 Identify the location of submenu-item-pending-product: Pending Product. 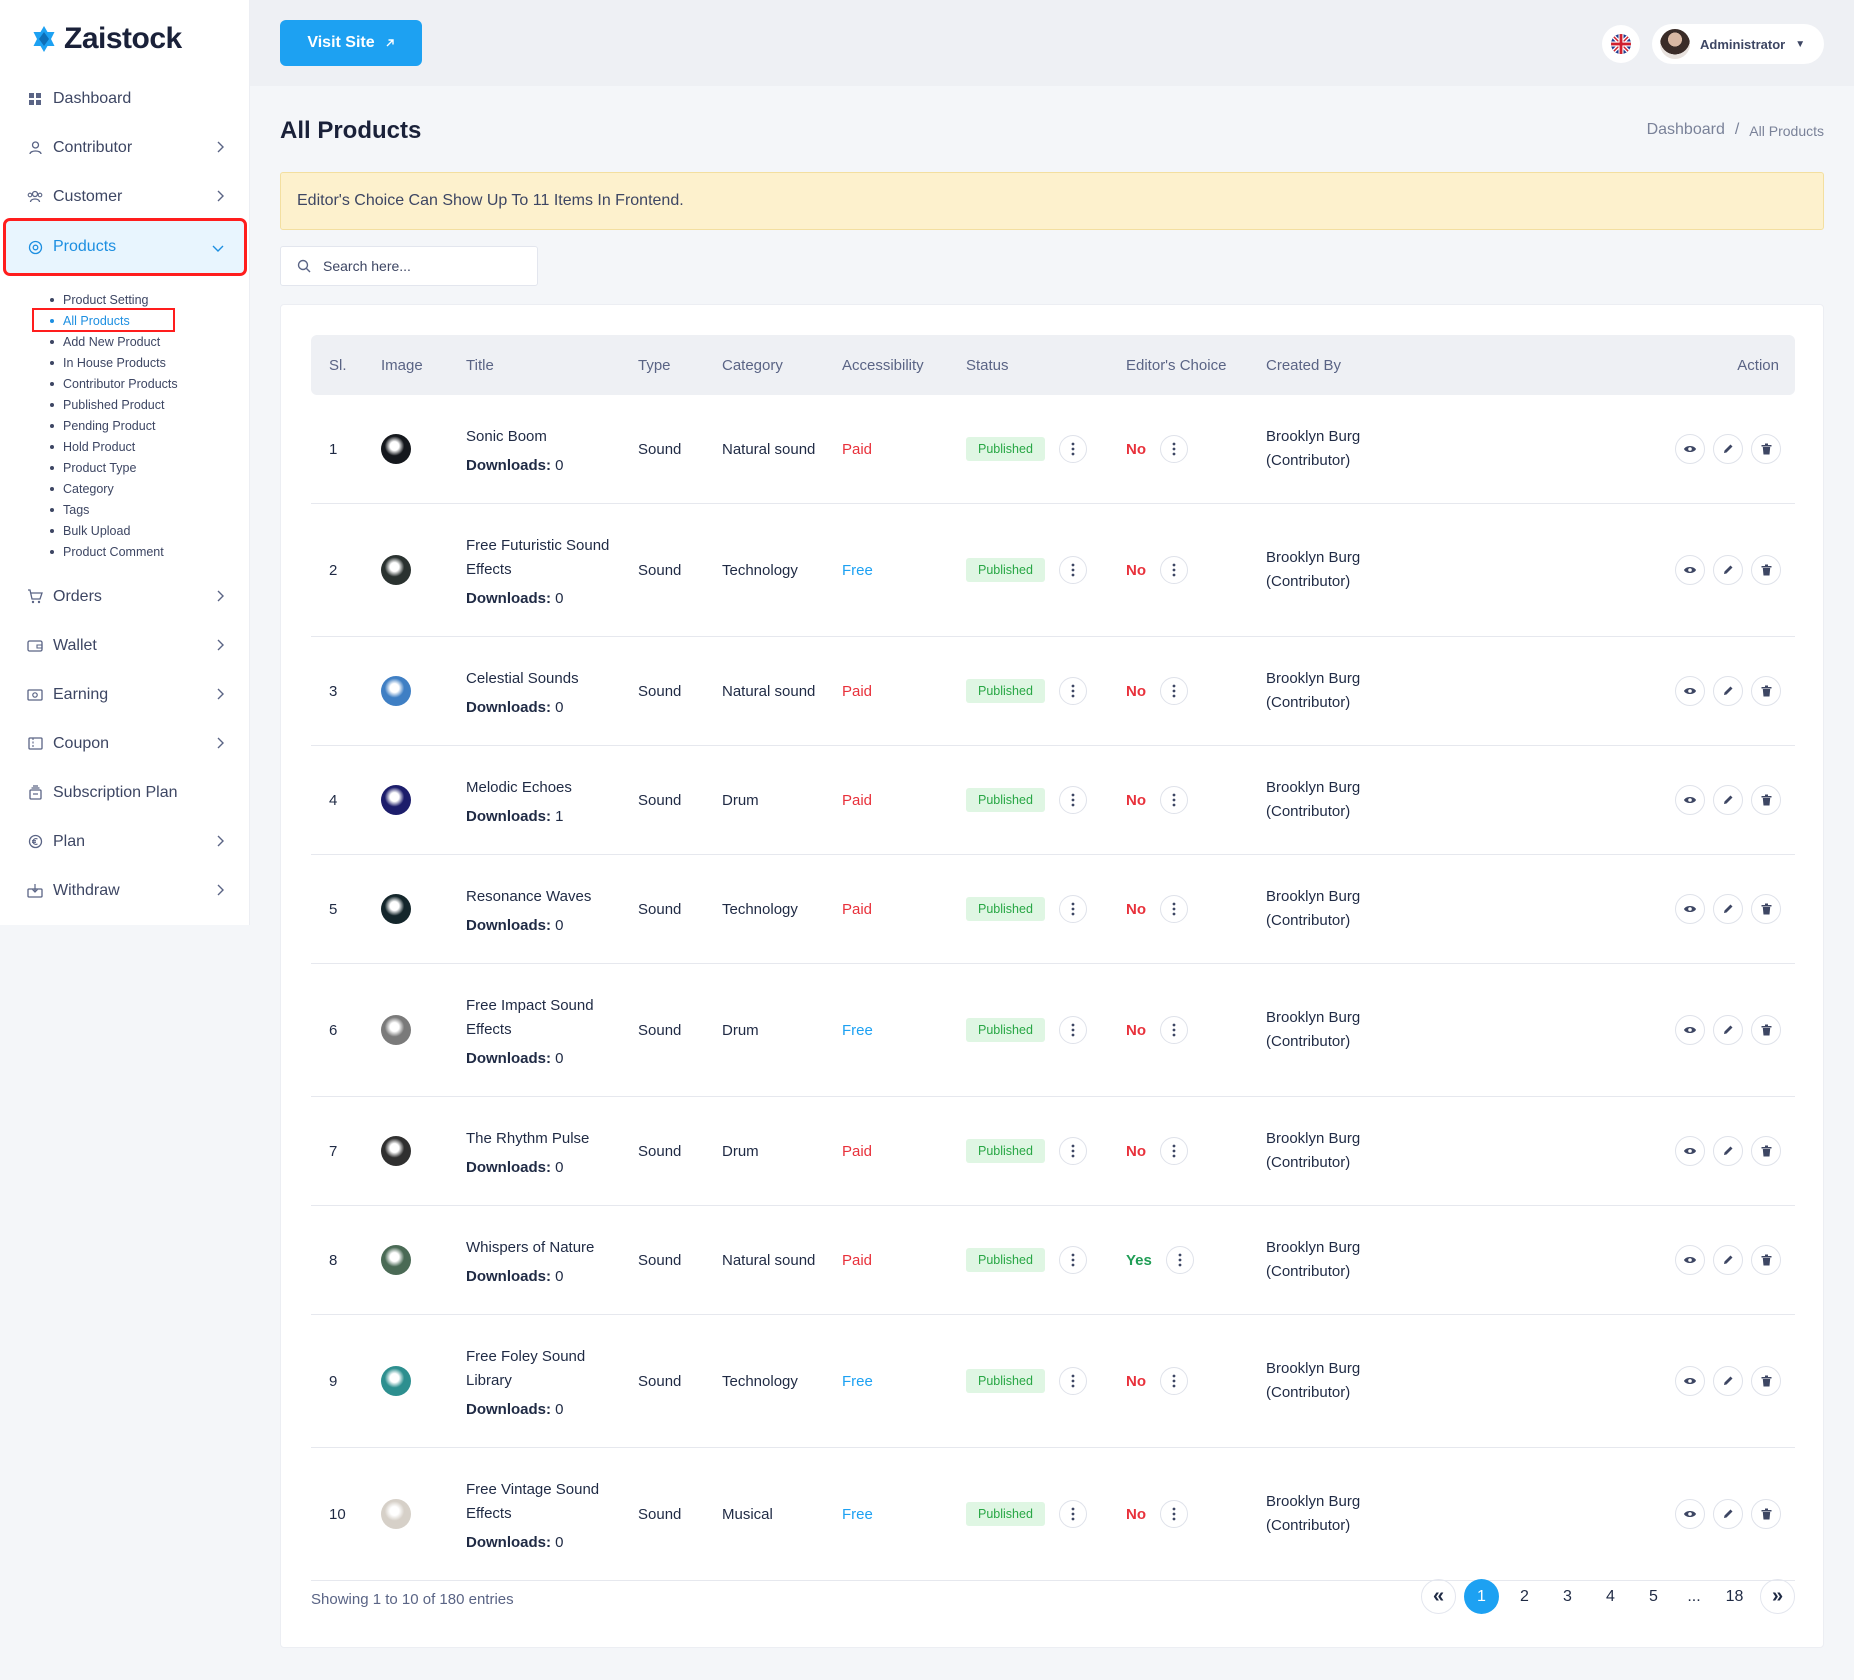
(150, 425).